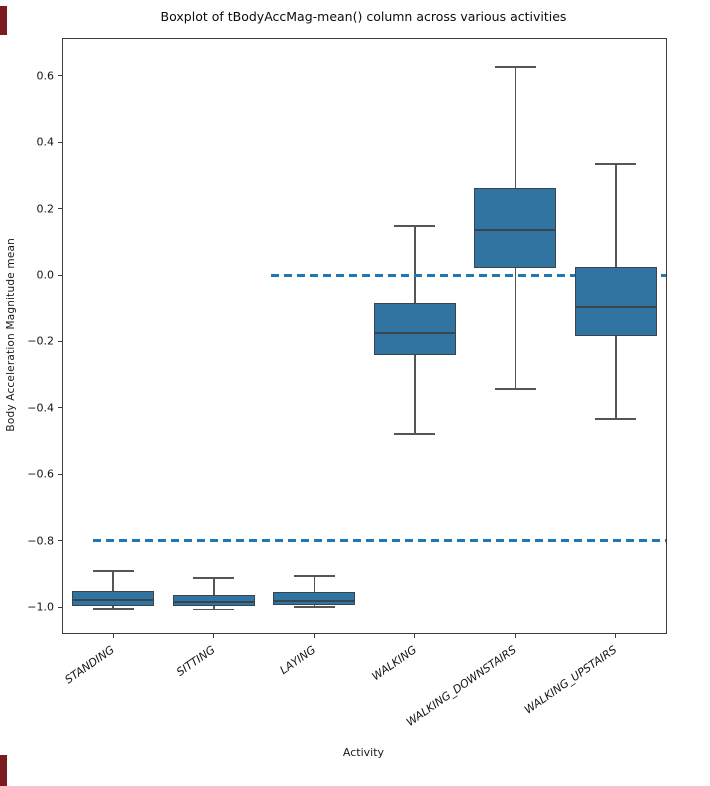  Describe the element at coordinates (615, 301) in the screenshot. I see `box-walking_upstairs` at that location.